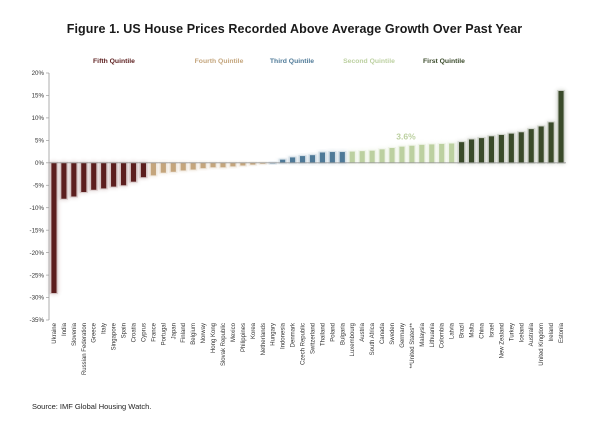 The width and height of the screenshot is (589, 442). I want to click on x-tick-label: Ukraine, so click(55, 332).